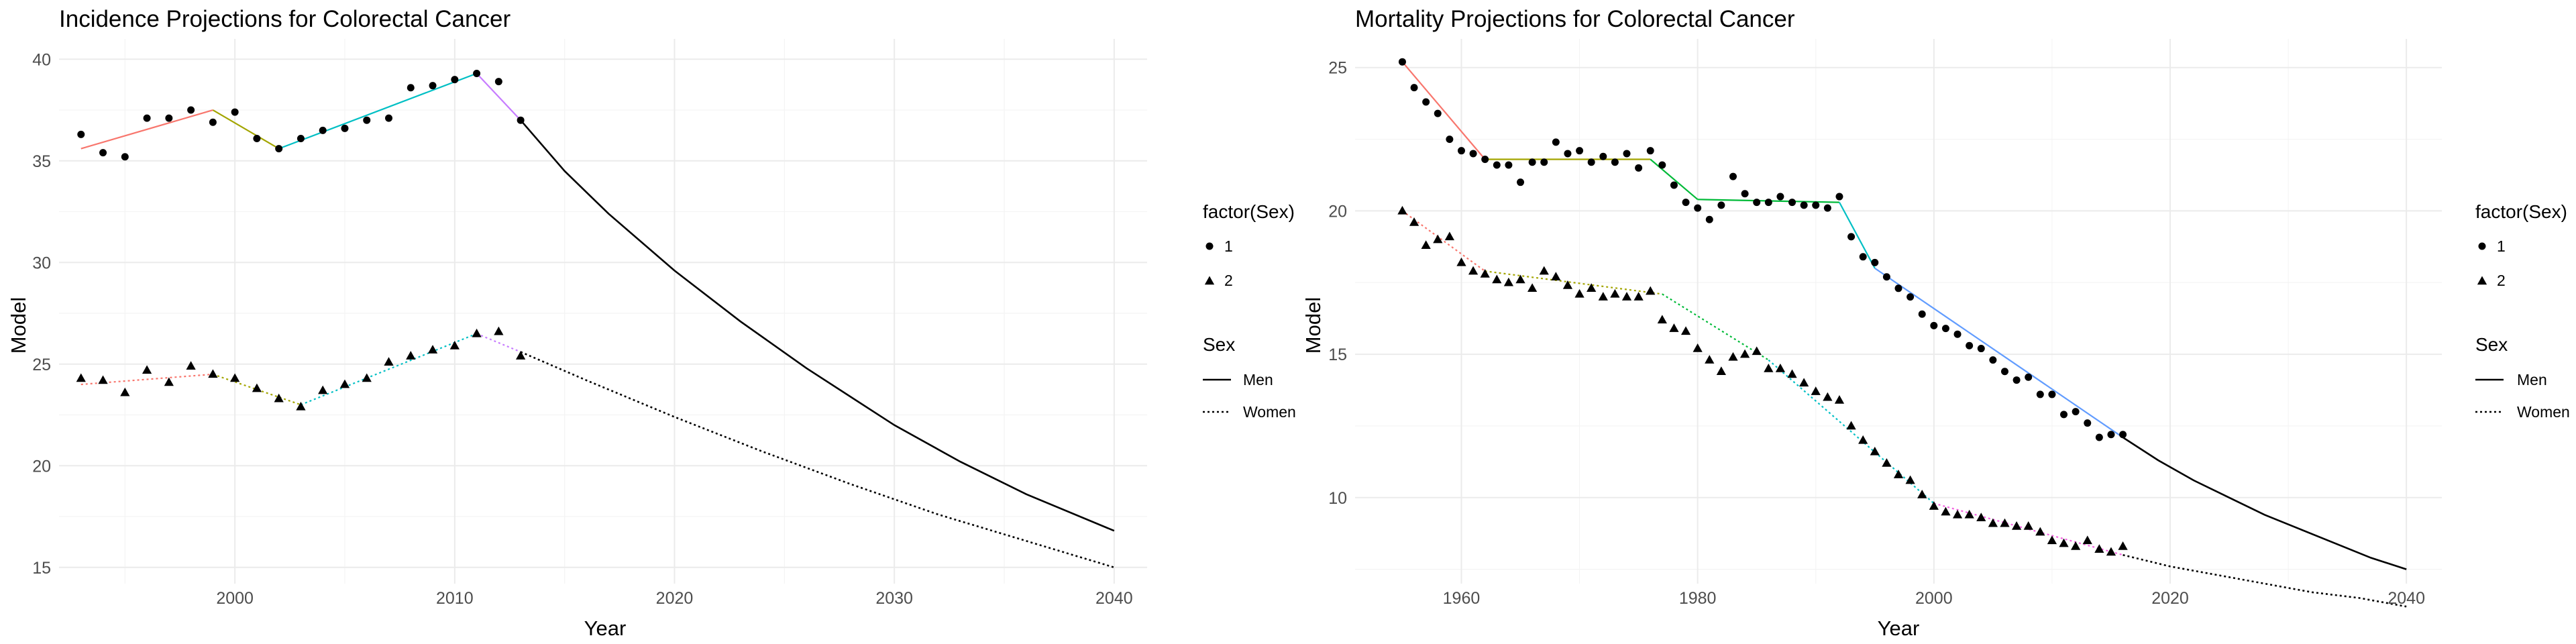 Image resolution: width=2576 pixels, height=644 pixels. I want to click on incidence-x-tick-label: 2010, so click(455, 598).